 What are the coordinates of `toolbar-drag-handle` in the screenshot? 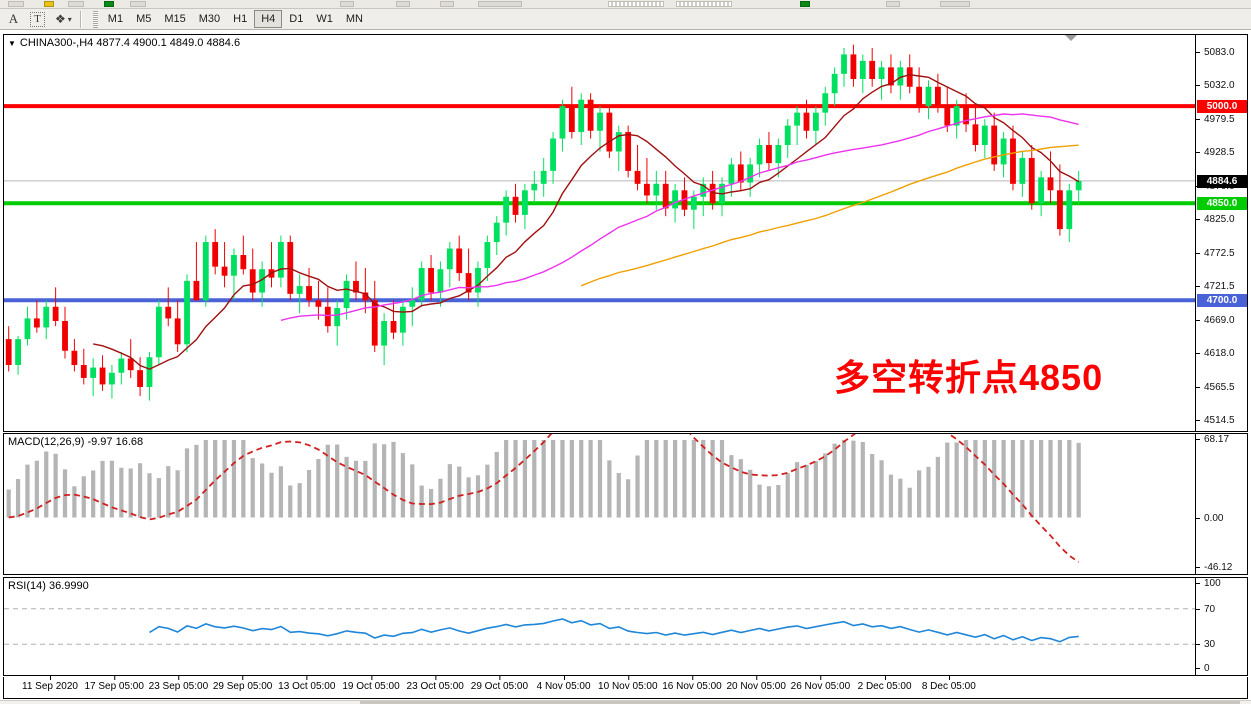 It's located at (95, 19).